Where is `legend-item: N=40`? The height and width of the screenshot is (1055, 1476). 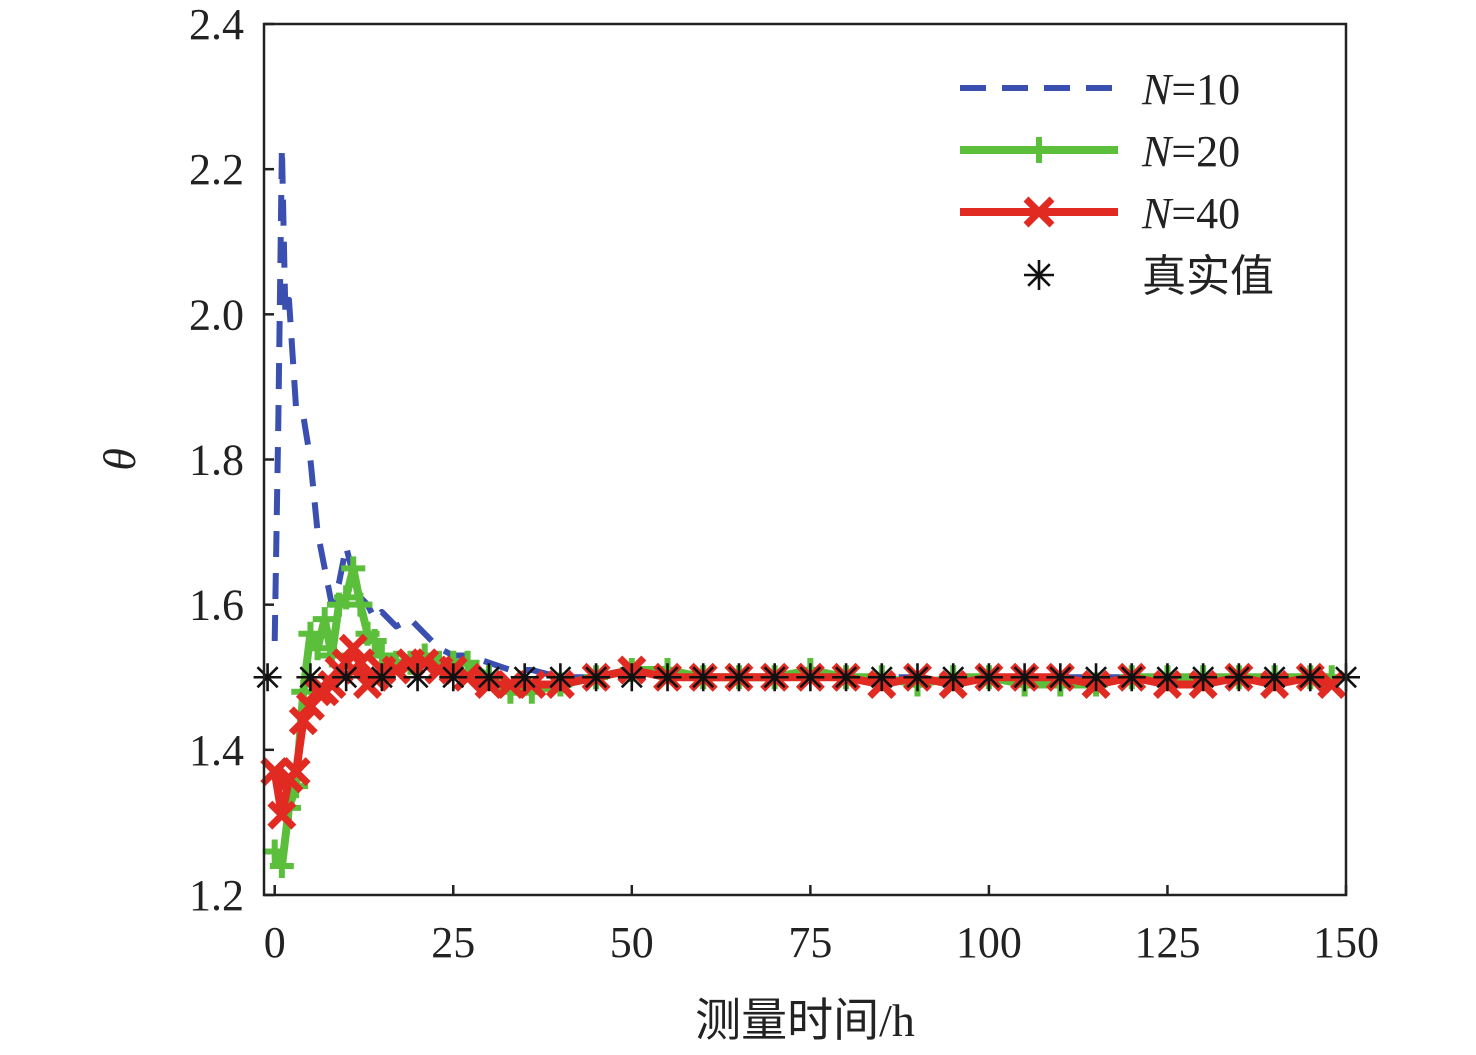 legend-item: N=40 is located at coordinates (1100, 213).